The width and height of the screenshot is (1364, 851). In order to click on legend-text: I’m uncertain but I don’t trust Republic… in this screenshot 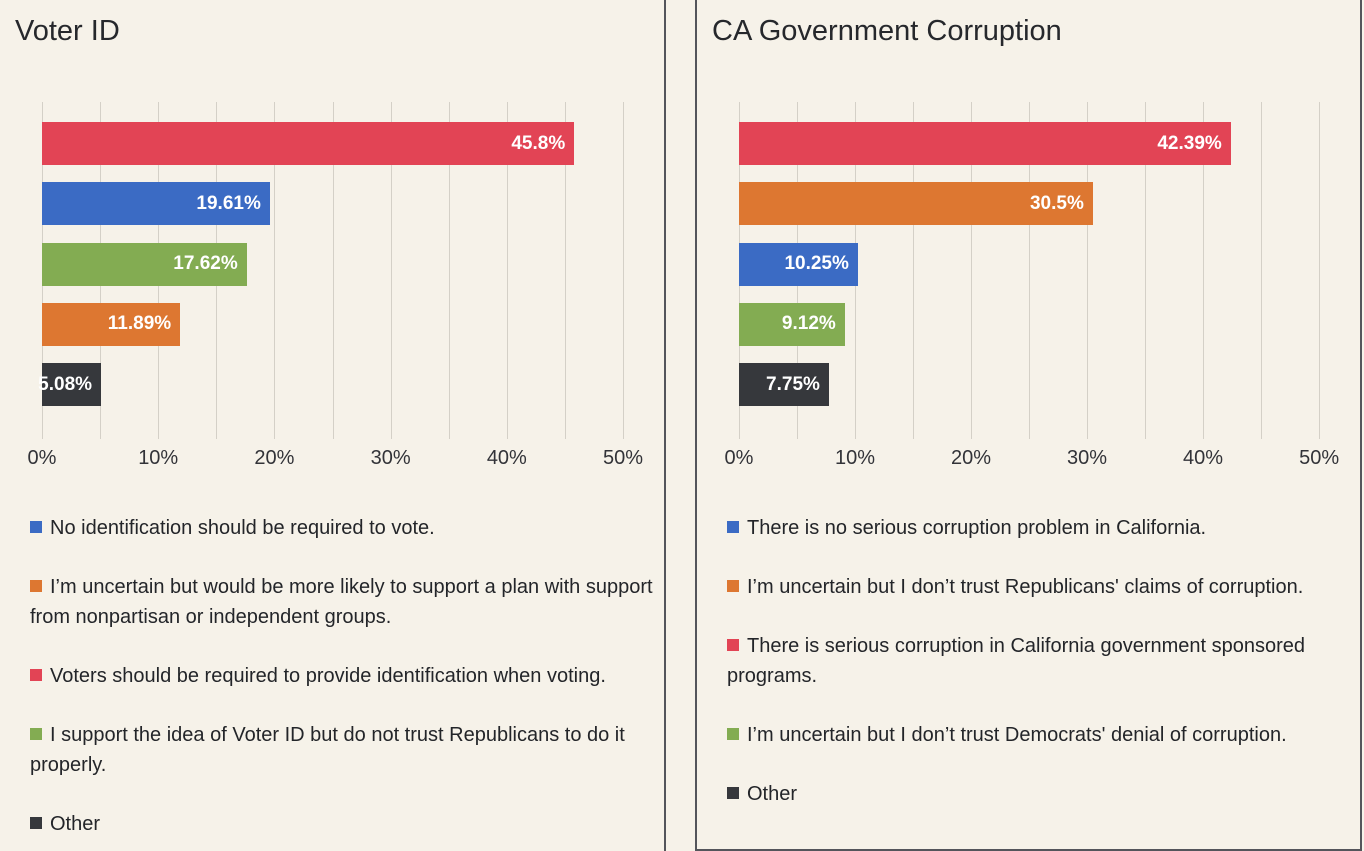, I will do `click(1025, 587)`.